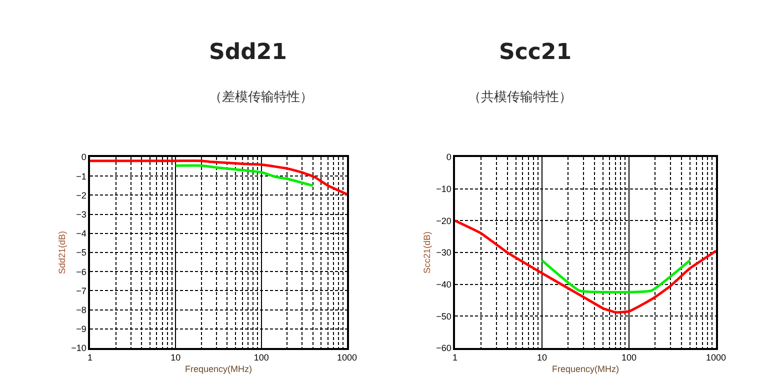 The image size is (773, 389). Describe the element at coordinates (81, 309) in the screenshot. I see `y-tick-label: −8` at that location.